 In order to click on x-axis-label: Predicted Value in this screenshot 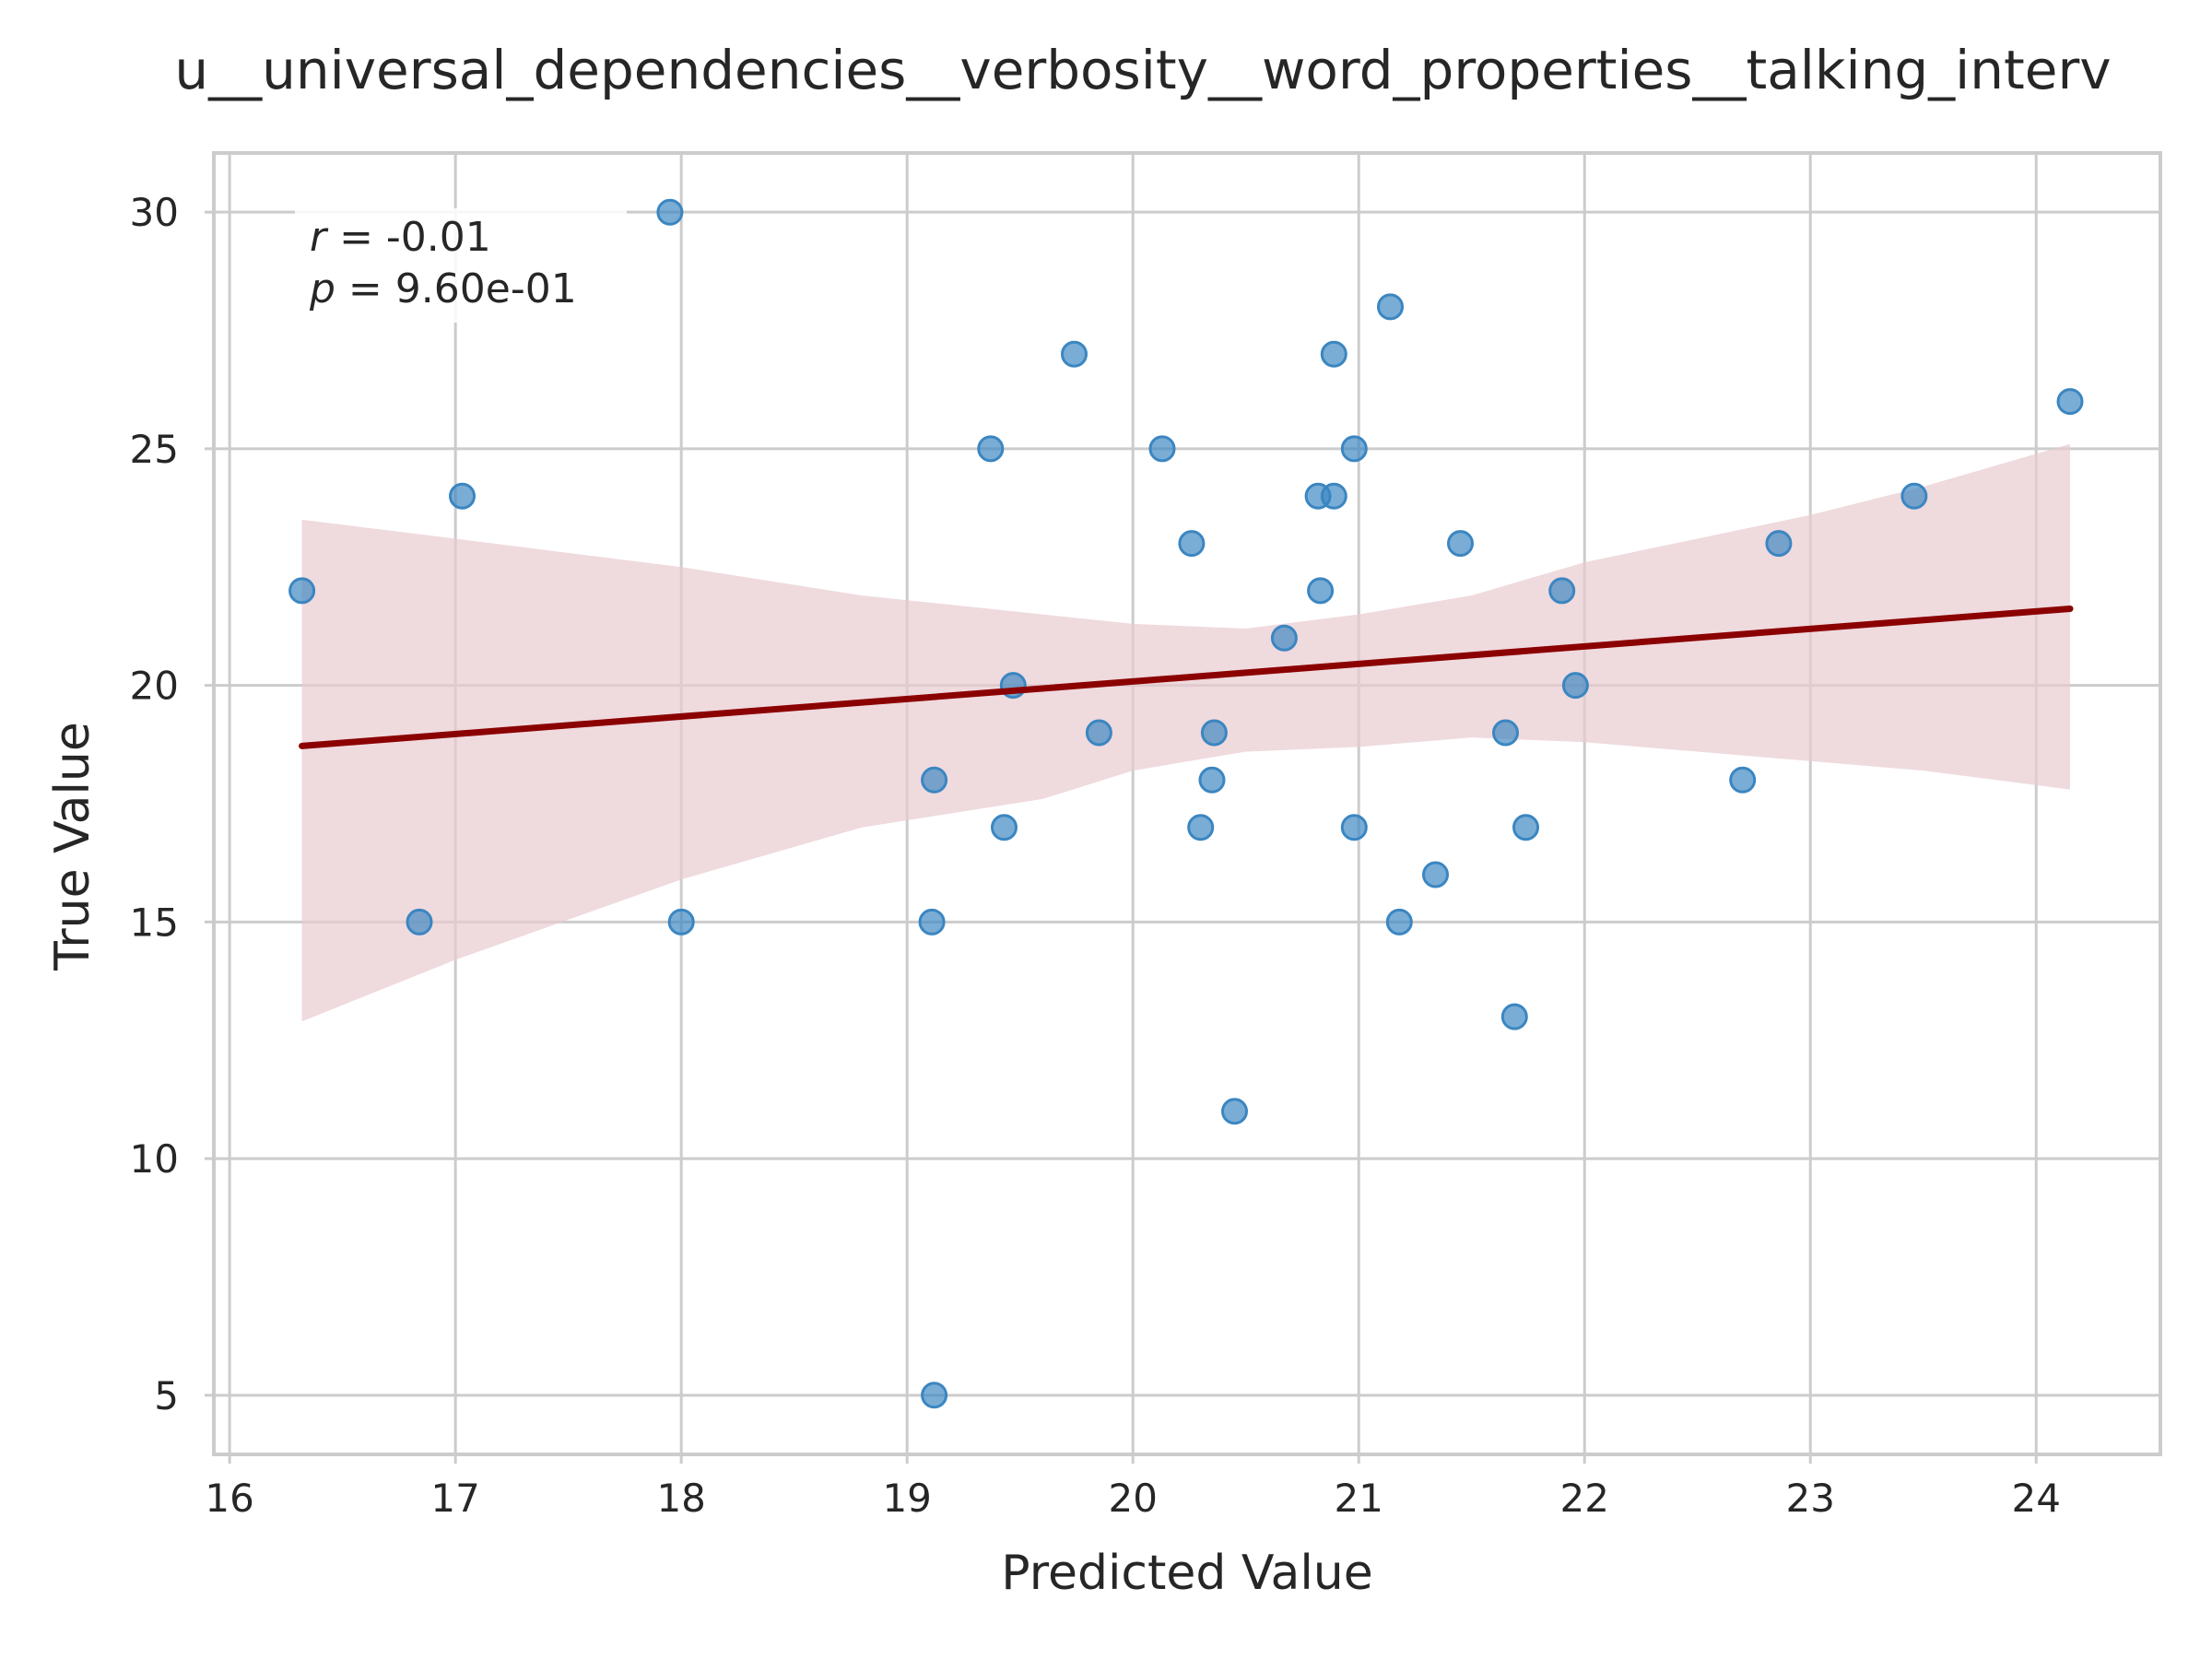, I will do `click(1186, 1573)`.